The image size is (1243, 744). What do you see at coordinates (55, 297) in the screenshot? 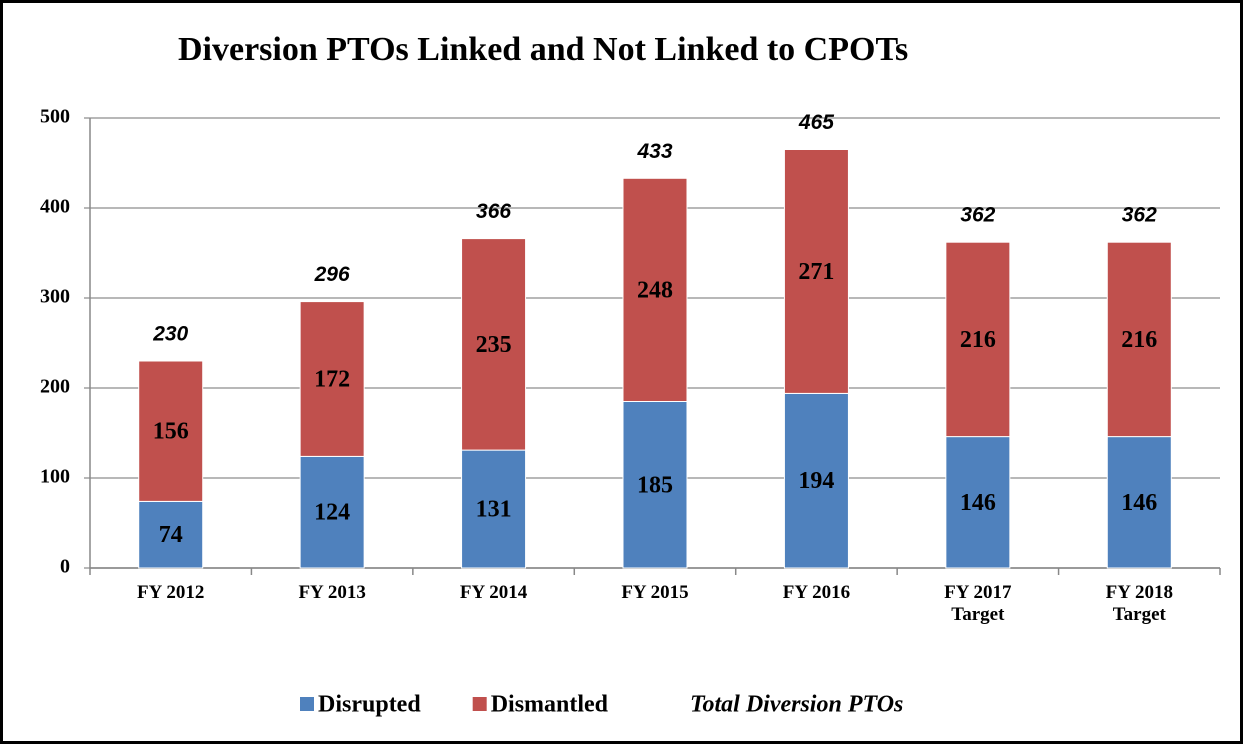
I see `y-tick-label: 300` at bounding box center [55, 297].